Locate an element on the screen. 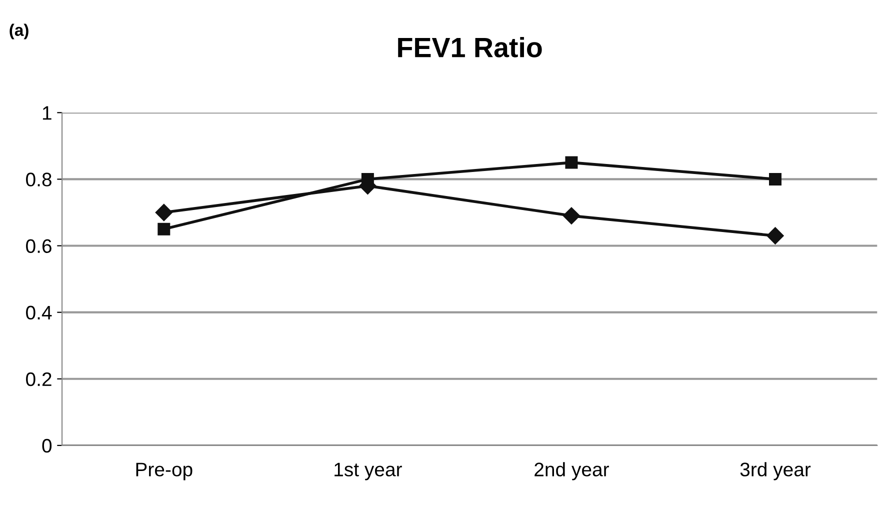 Image resolution: width=886 pixels, height=512 pixels. text: (a) is located at coordinates (19, 32).